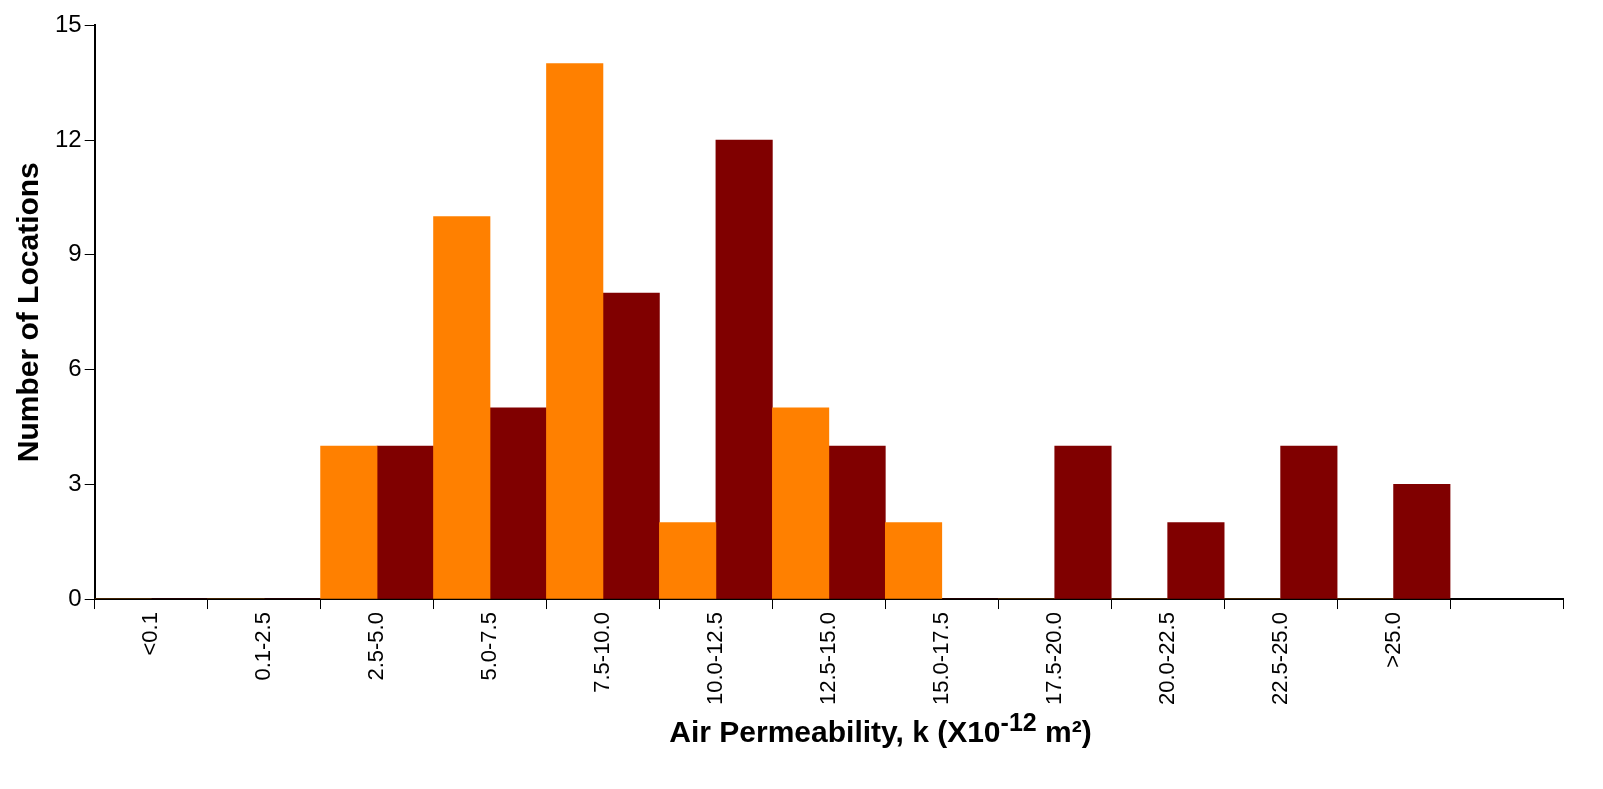 The height and width of the screenshot is (789, 1603). What do you see at coordinates (68, 138) in the screenshot?
I see `y-tick-label: 12` at bounding box center [68, 138].